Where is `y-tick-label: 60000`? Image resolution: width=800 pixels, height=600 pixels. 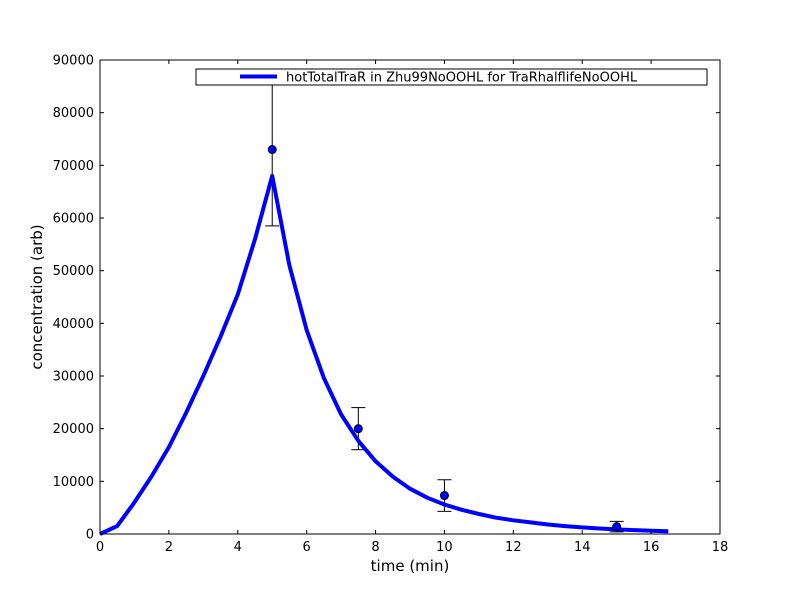
y-tick-label: 60000 is located at coordinates (73, 219).